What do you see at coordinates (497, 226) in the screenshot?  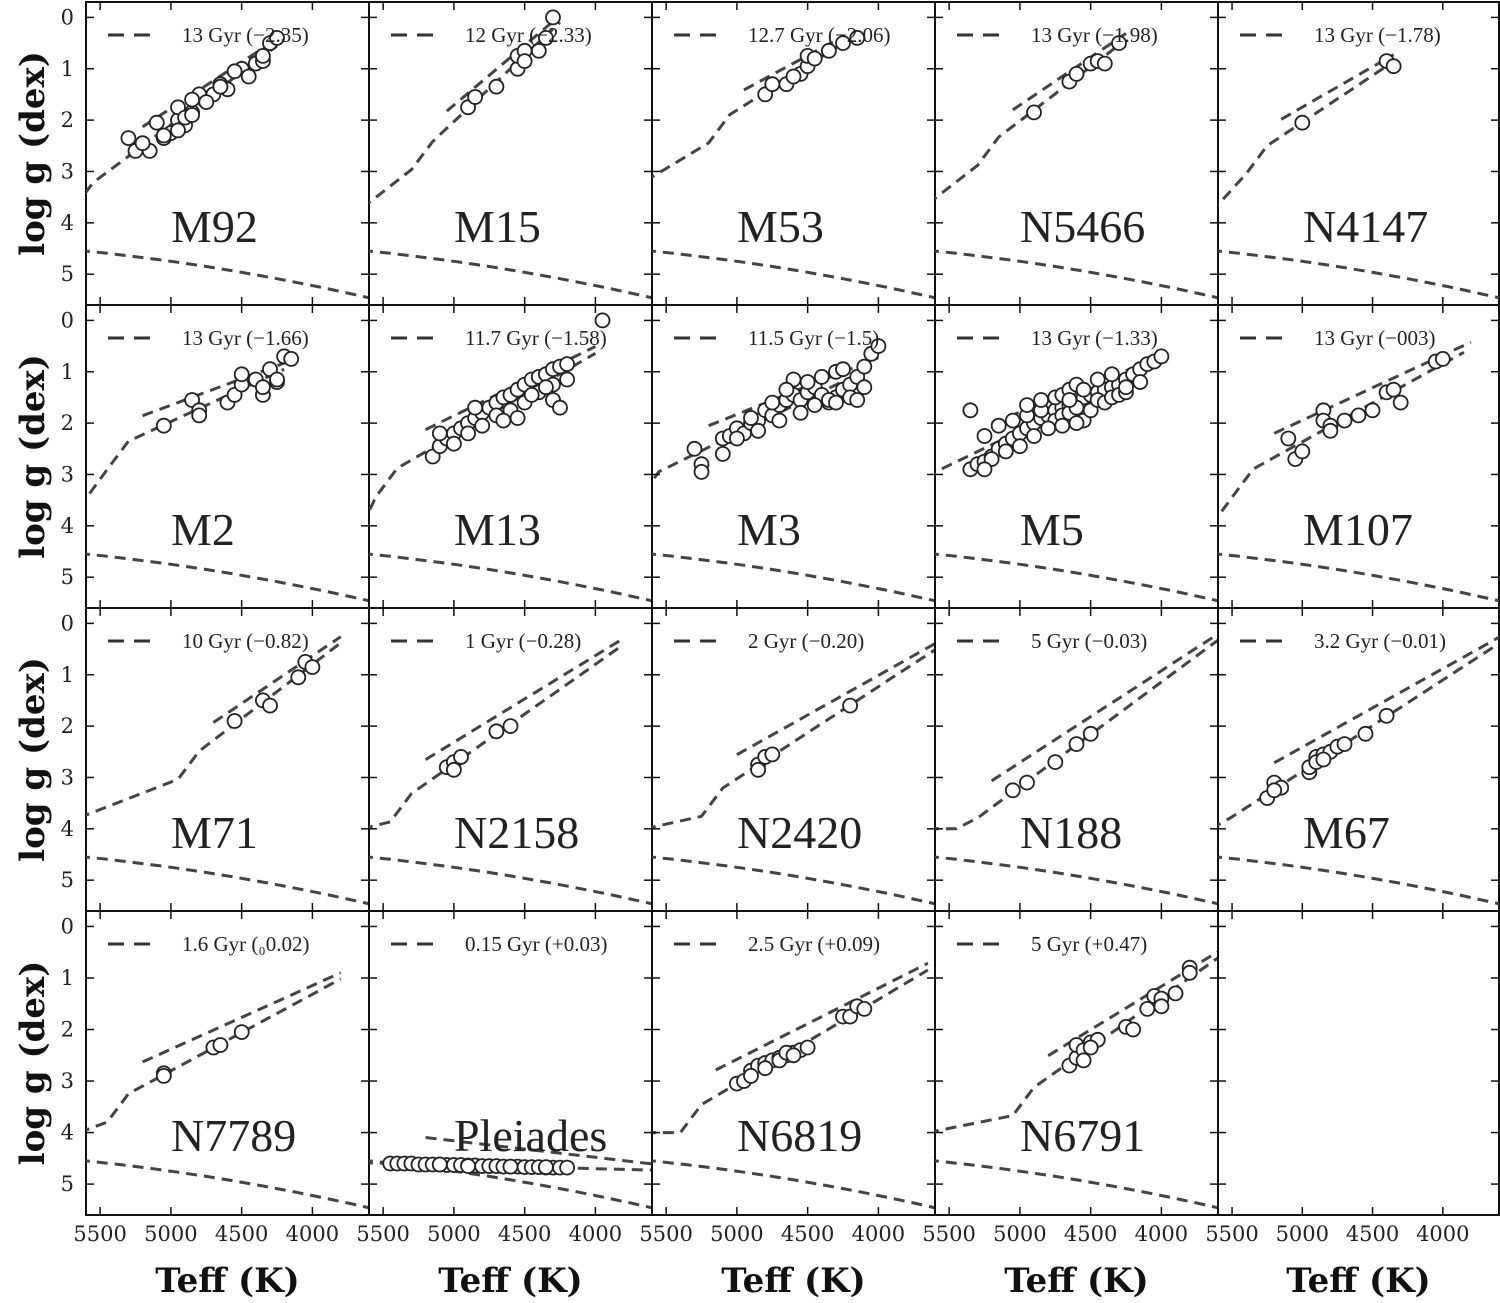 I see `cluster-name: M15` at bounding box center [497, 226].